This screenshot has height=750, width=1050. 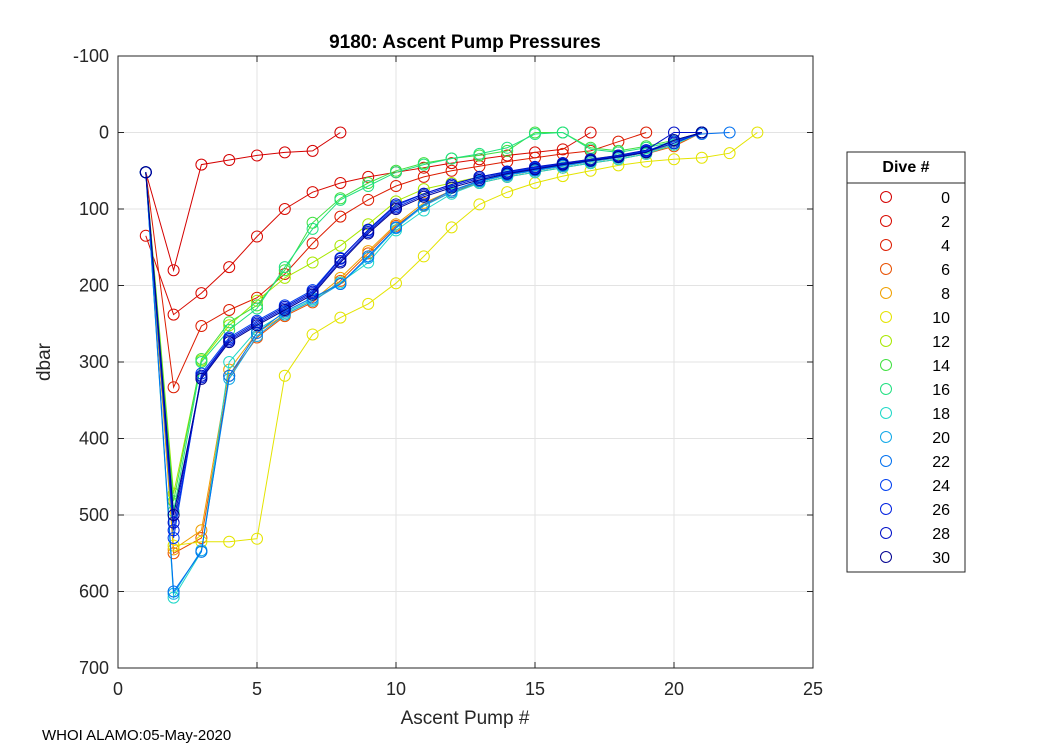 I want to click on legend-entry-dive-20: 20, so click(x=915, y=438).